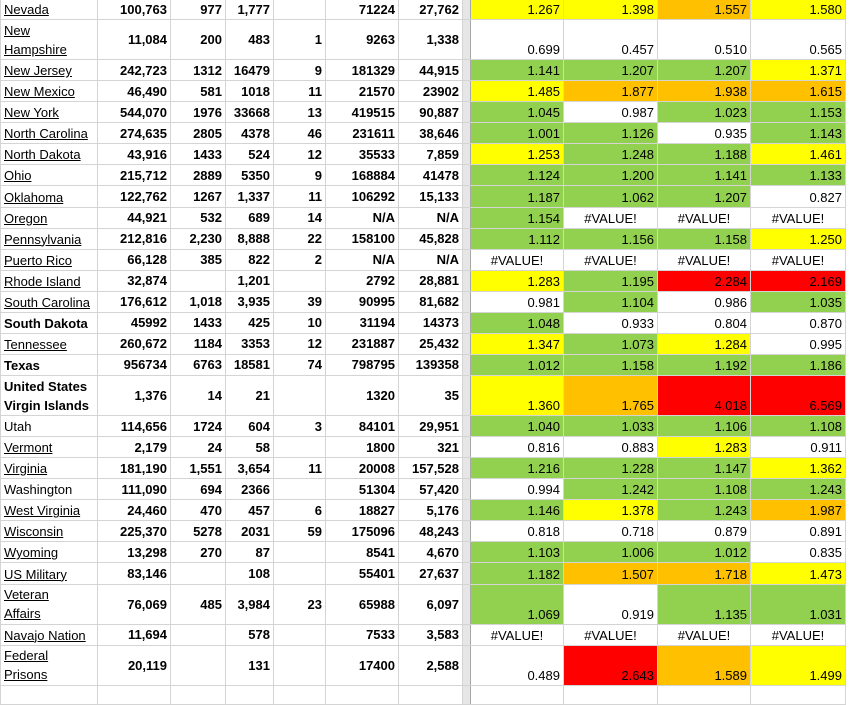 The width and height of the screenshot is (849, 705). Describe the element at coordinates (798, 70) in the screenshot. I see `ratio-cell: 1.371` at that location.